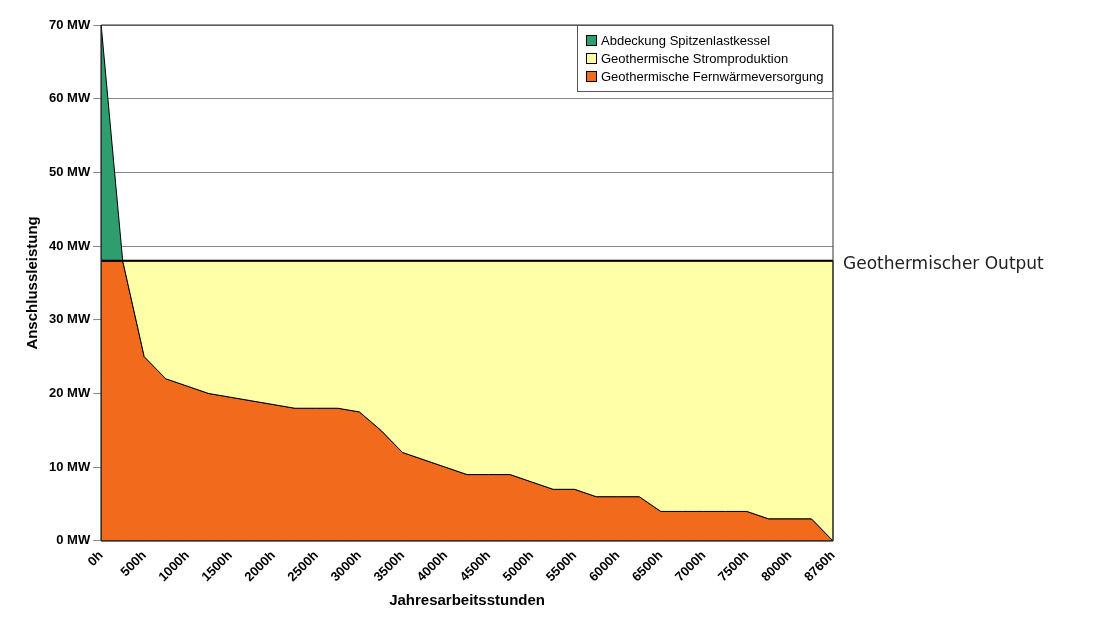 This screenshot has width=1103, height=624. What do you see at coordinates (467, 600) in the screenshot?
I see `x-axis-title: Jahresarbeitsstunden` at bounding box center [467, 600].